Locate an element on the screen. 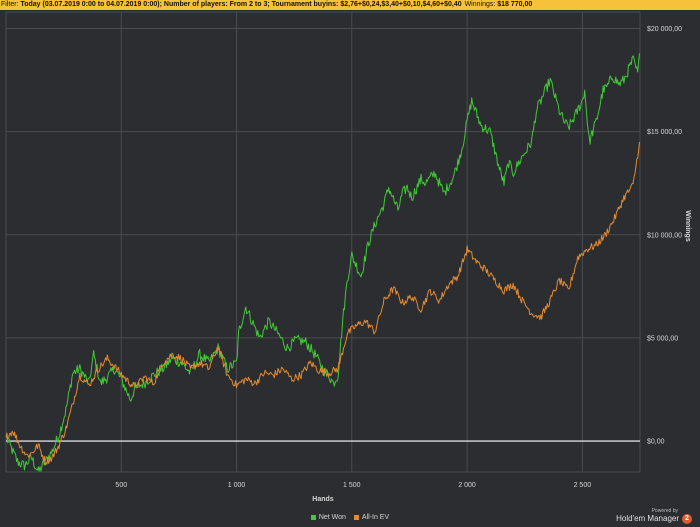 This screenshot has width=700, height=527. legend-label-all-in-ev: All-In EV is located at coordinates (375, 517).